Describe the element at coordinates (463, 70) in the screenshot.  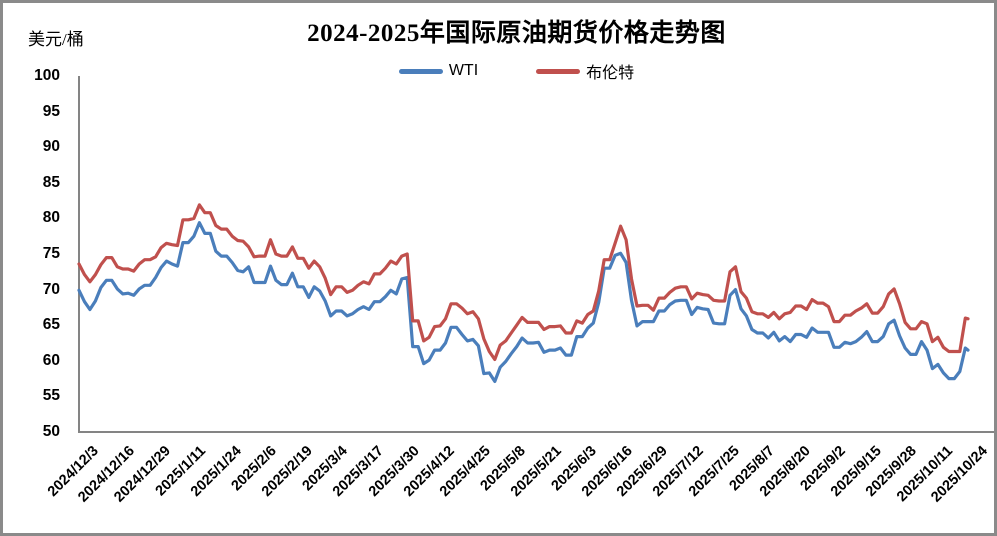
I see `legend-label-wti: WTI` at that location.